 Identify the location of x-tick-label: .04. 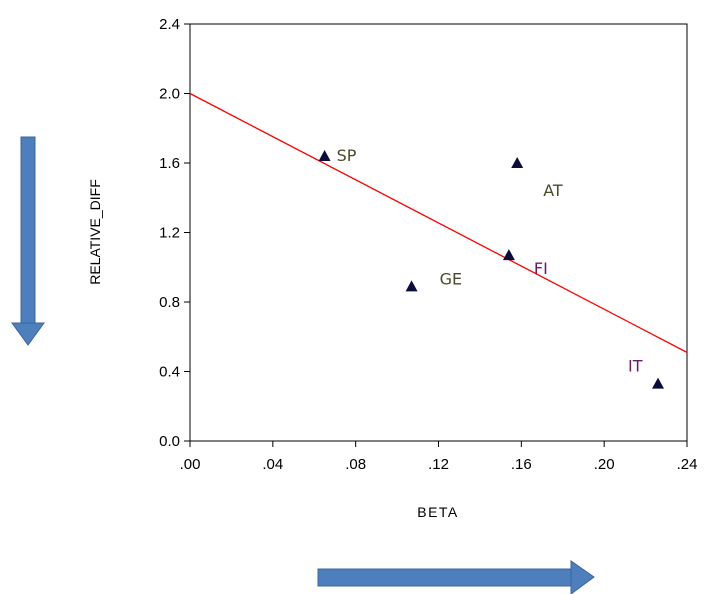
(272, 464).